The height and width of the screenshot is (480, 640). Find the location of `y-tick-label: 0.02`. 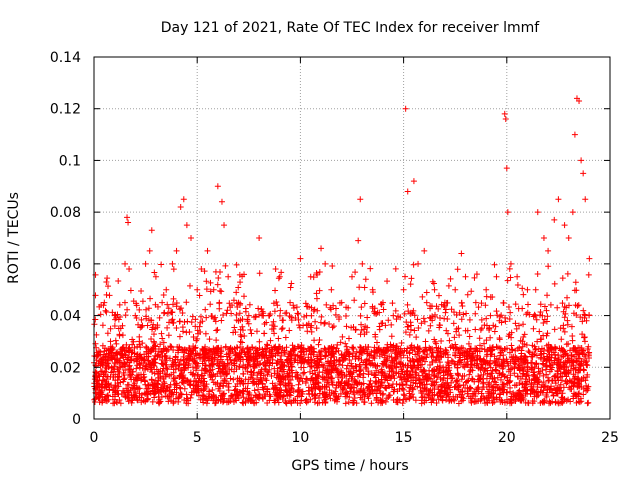

y-tick-label: 0.02 is located at coordinates (65, 368).